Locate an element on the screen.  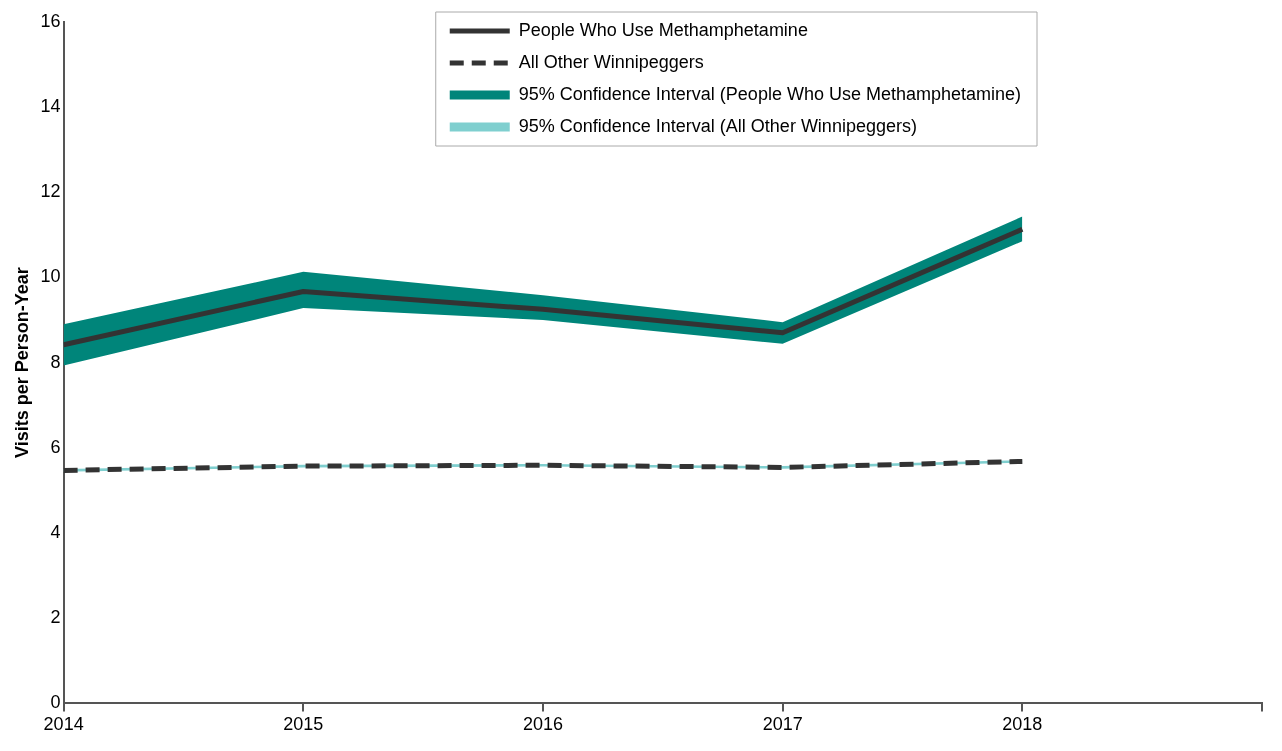
y-tick-label: 2 is located at coordinates (55, 617).